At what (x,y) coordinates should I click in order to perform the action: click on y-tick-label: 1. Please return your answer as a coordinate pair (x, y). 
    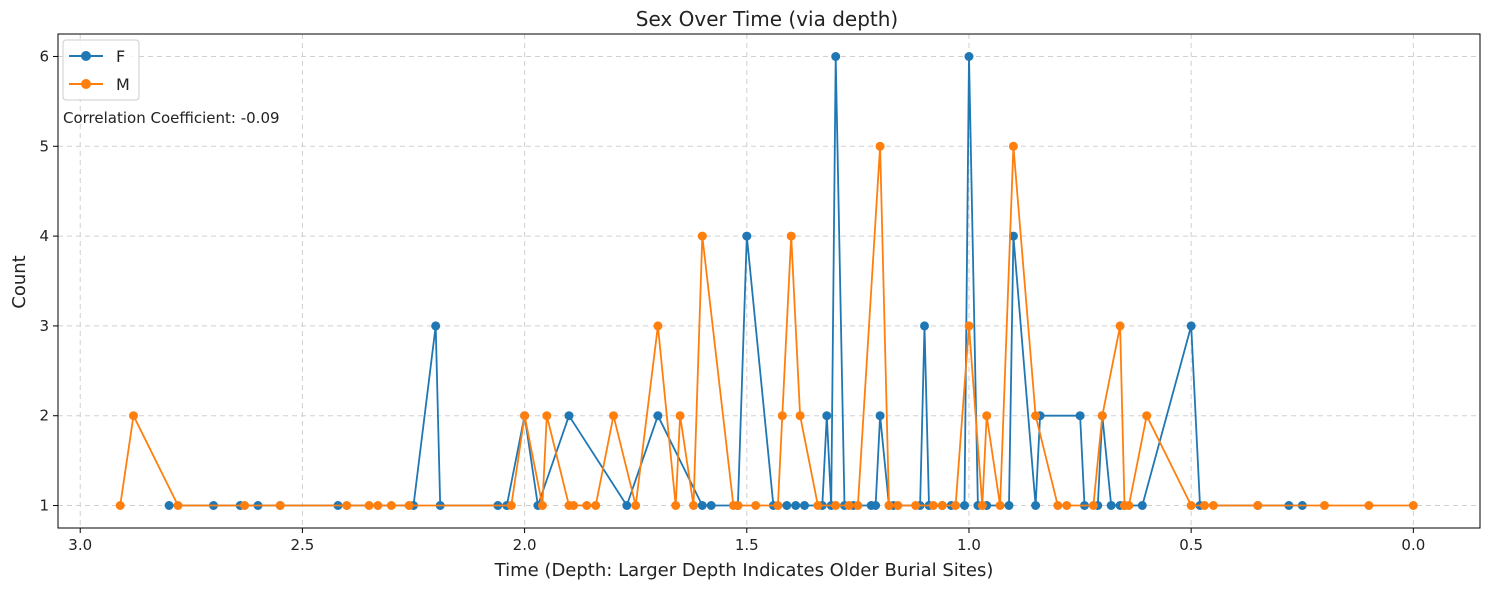
    Looking at the image, I should click on (44, 506).